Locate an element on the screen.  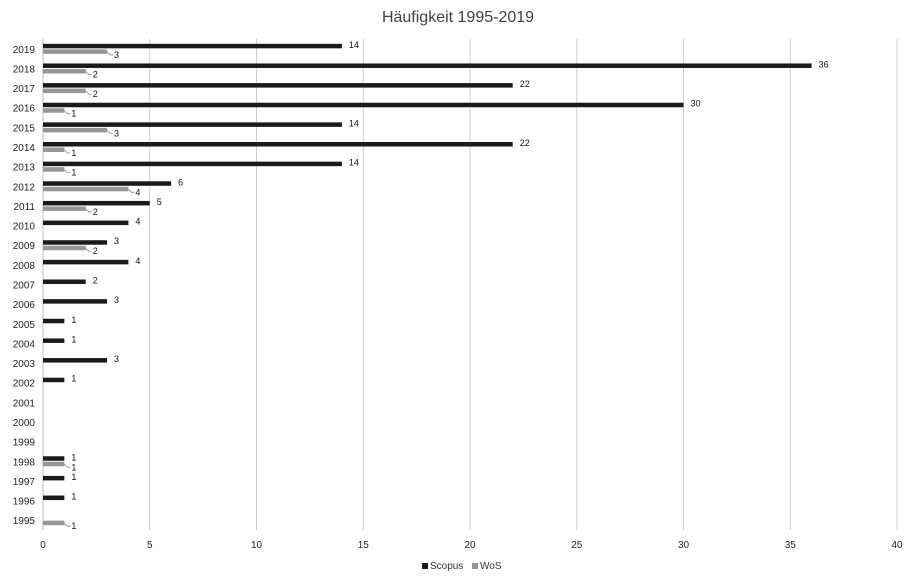
y-tick-label-2018: 2018 is located at coordinates (24, 69).